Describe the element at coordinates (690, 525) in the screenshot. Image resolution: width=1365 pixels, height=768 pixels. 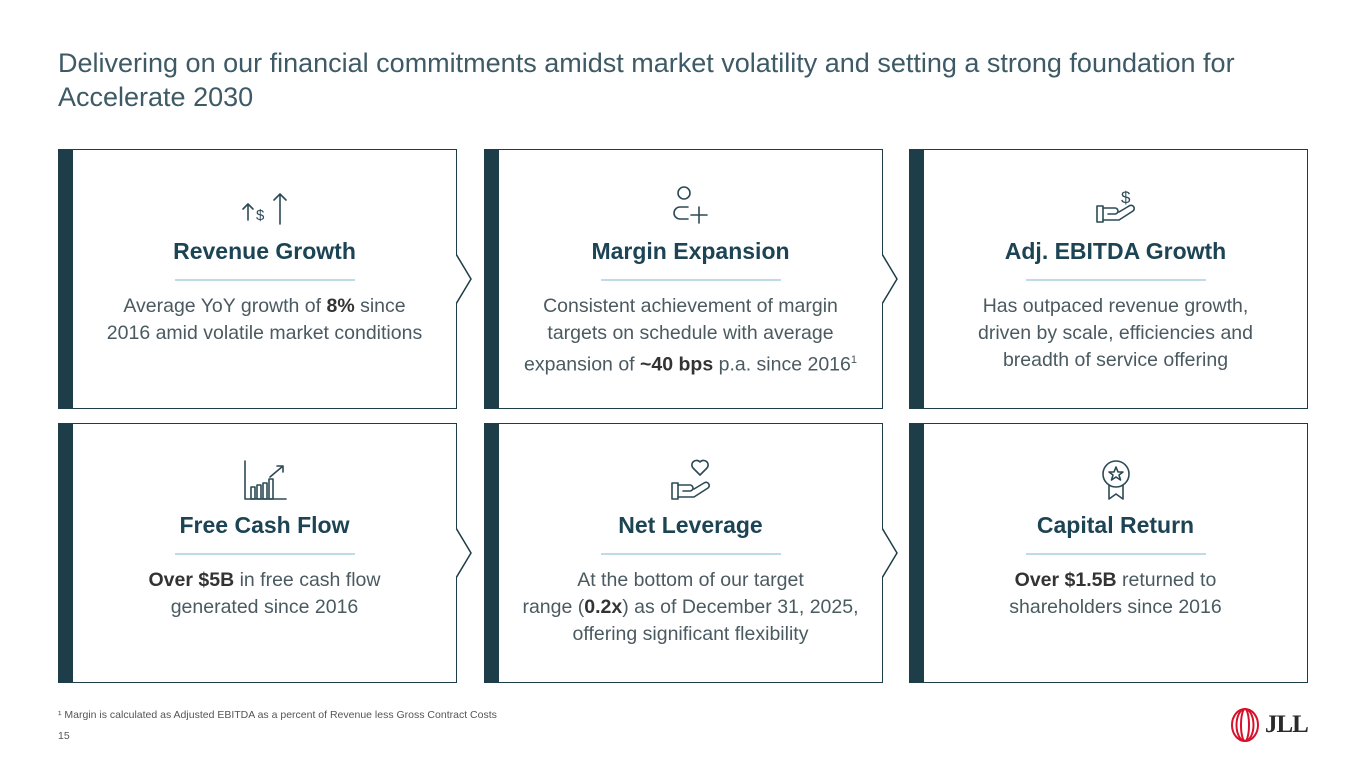
I see `card-heading: Net Leverage` at that location.